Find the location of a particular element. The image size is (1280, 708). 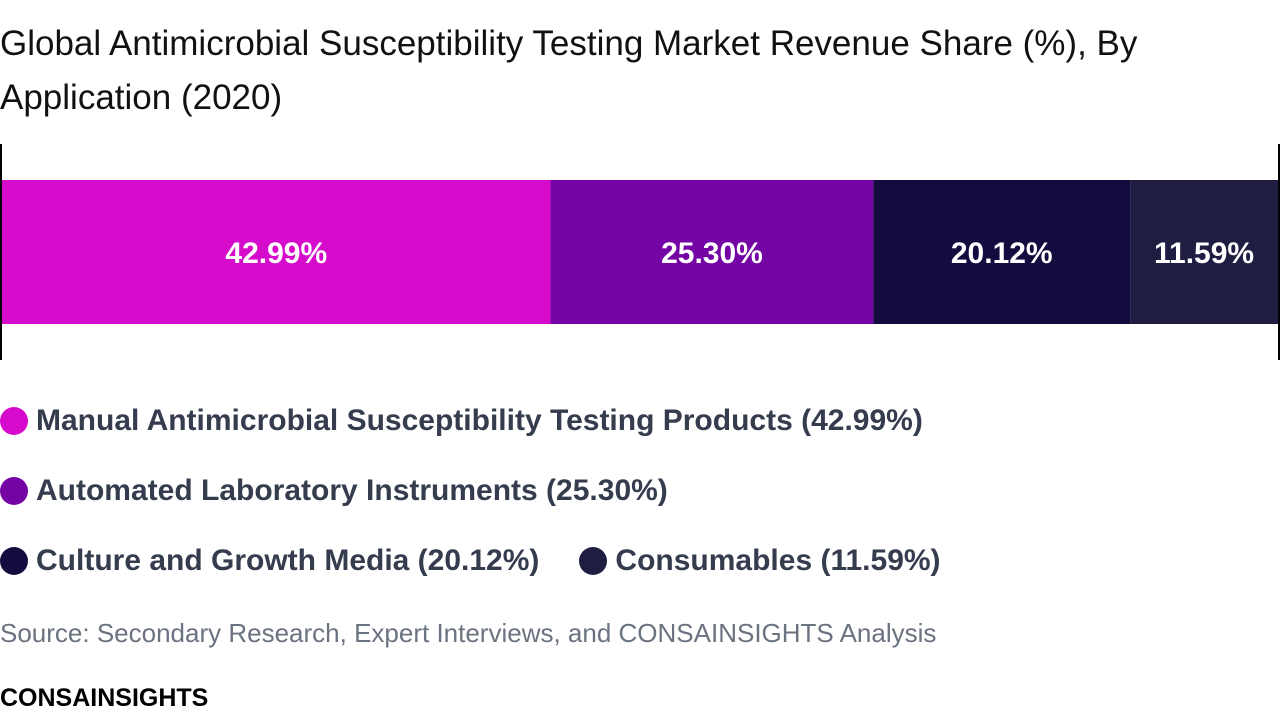

bar-data-label-2: 25.30% is located at coordinates (712, 253).